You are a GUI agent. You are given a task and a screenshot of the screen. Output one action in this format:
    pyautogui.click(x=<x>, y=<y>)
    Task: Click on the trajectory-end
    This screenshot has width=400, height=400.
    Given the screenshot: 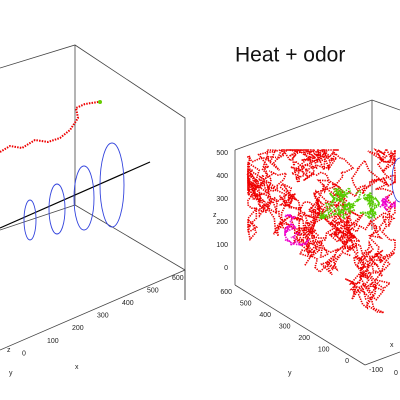 What is the action you would take?
    pyautogui.click(x=100, y=102)
    